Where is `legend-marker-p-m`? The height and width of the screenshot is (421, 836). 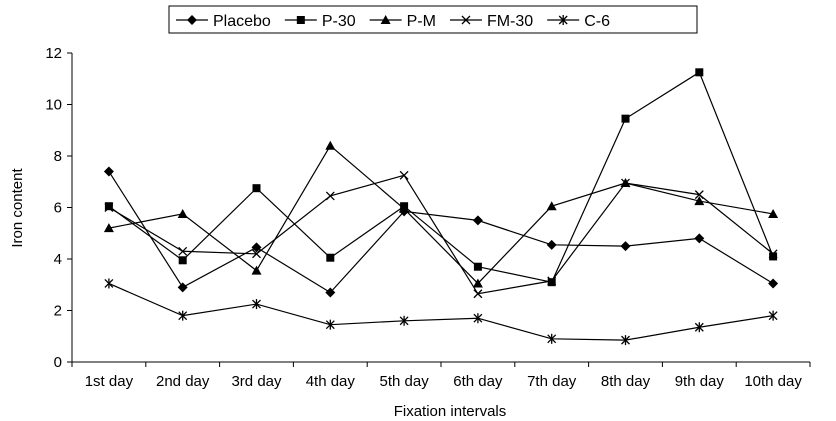
legend-marker-p-m is located at coordinates (385, 19).